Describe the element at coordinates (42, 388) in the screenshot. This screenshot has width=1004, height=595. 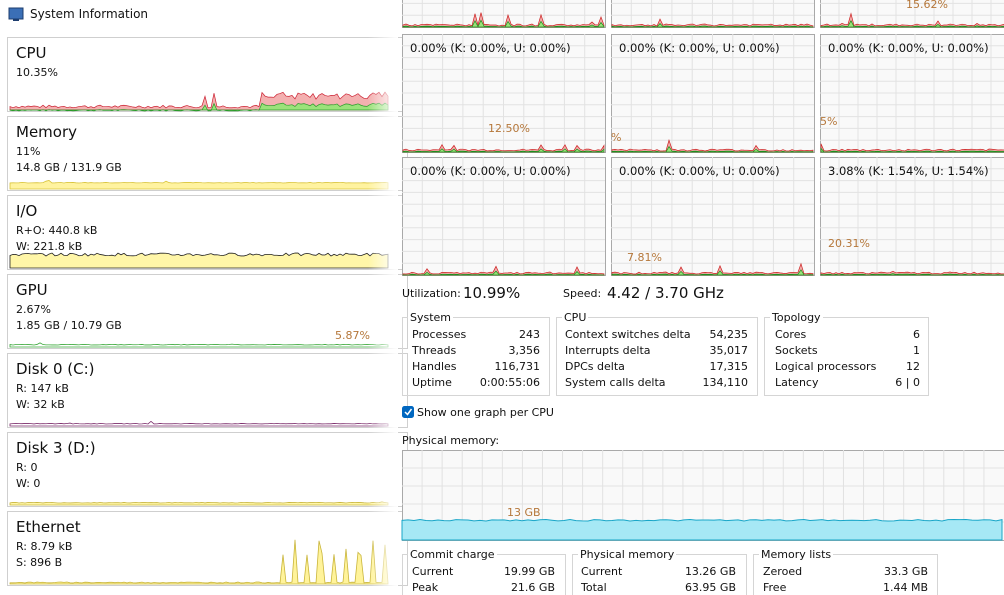
I see `panel-line: R: 147 kB` at that location.